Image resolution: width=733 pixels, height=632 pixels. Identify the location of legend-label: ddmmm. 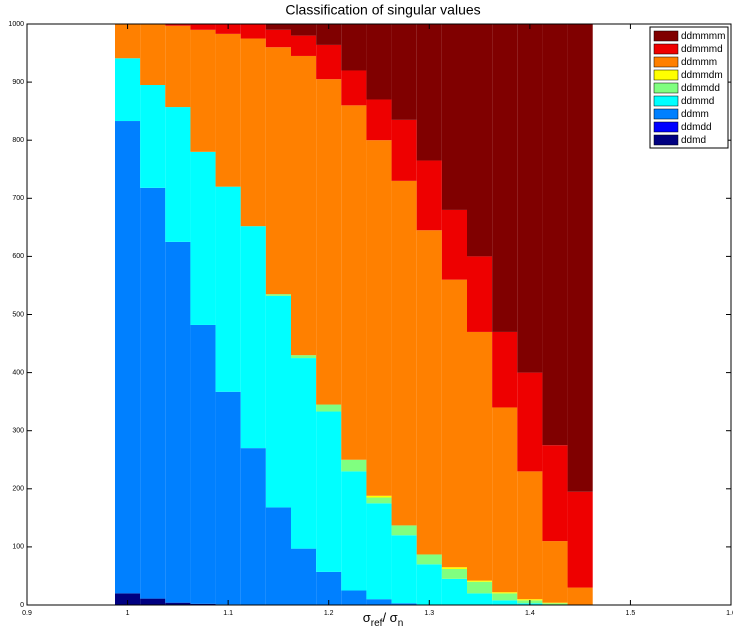
(699, 62).